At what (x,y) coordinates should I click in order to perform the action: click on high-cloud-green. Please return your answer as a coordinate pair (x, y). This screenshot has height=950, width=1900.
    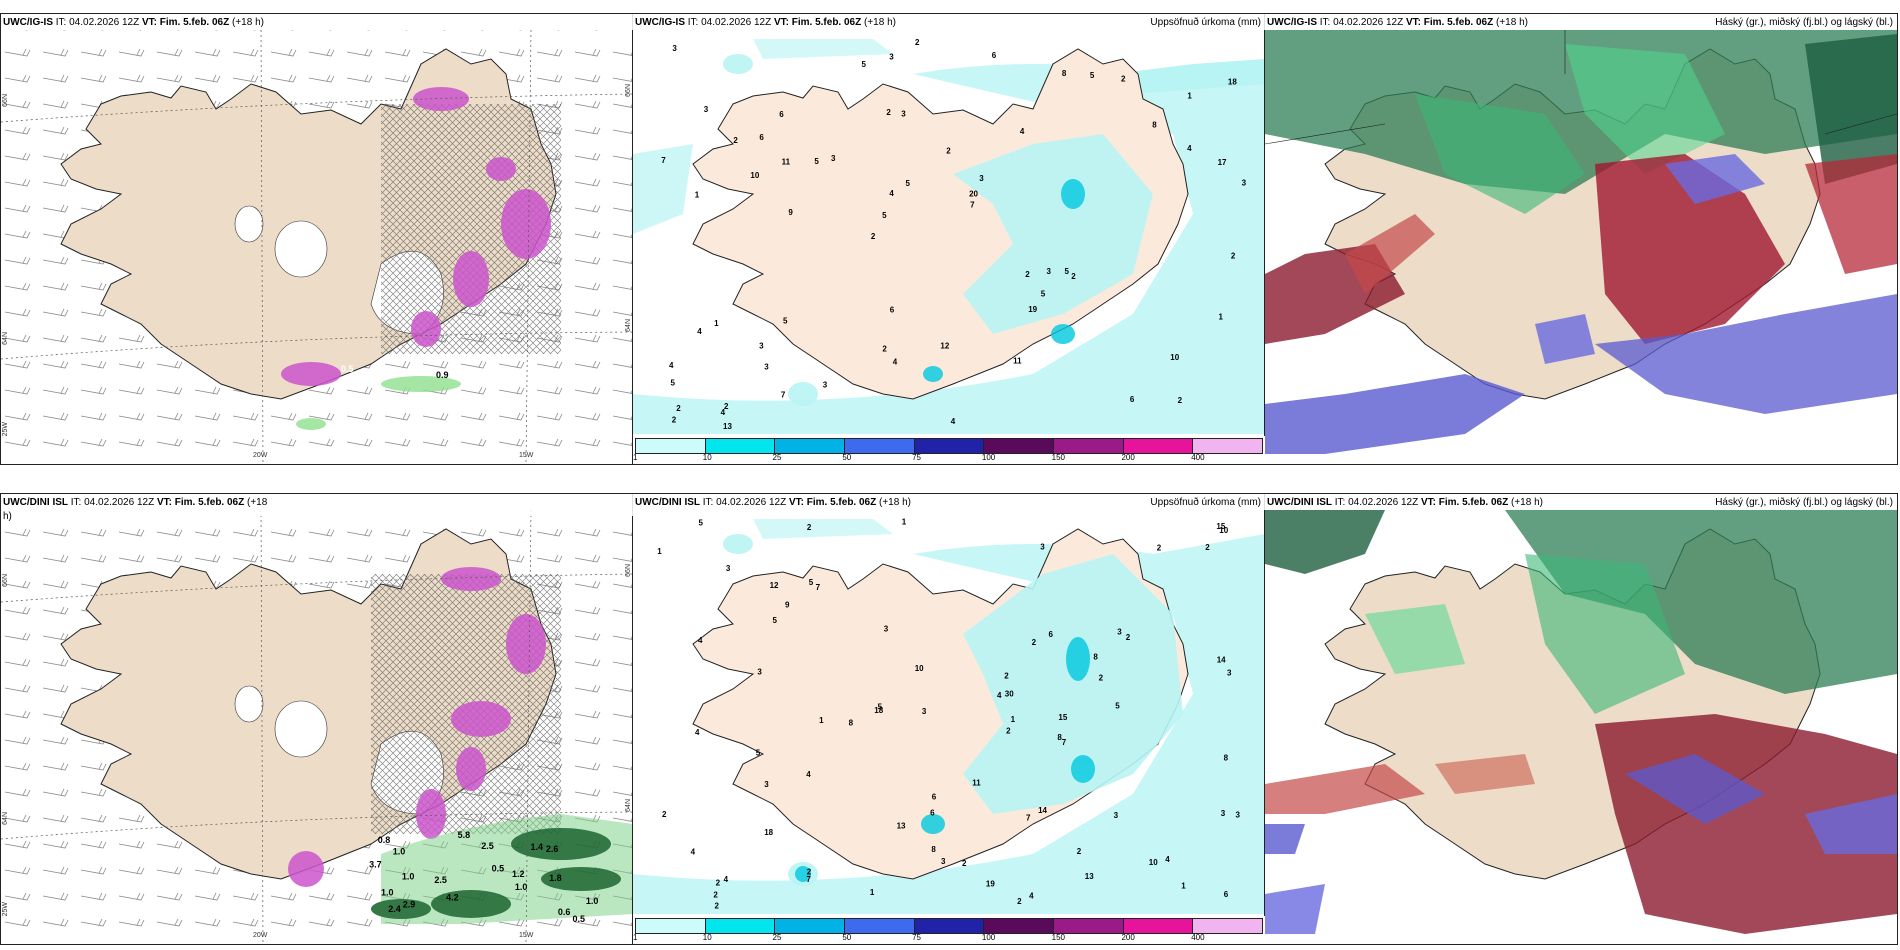
    Looking at the image, I should click on (1581, 612).